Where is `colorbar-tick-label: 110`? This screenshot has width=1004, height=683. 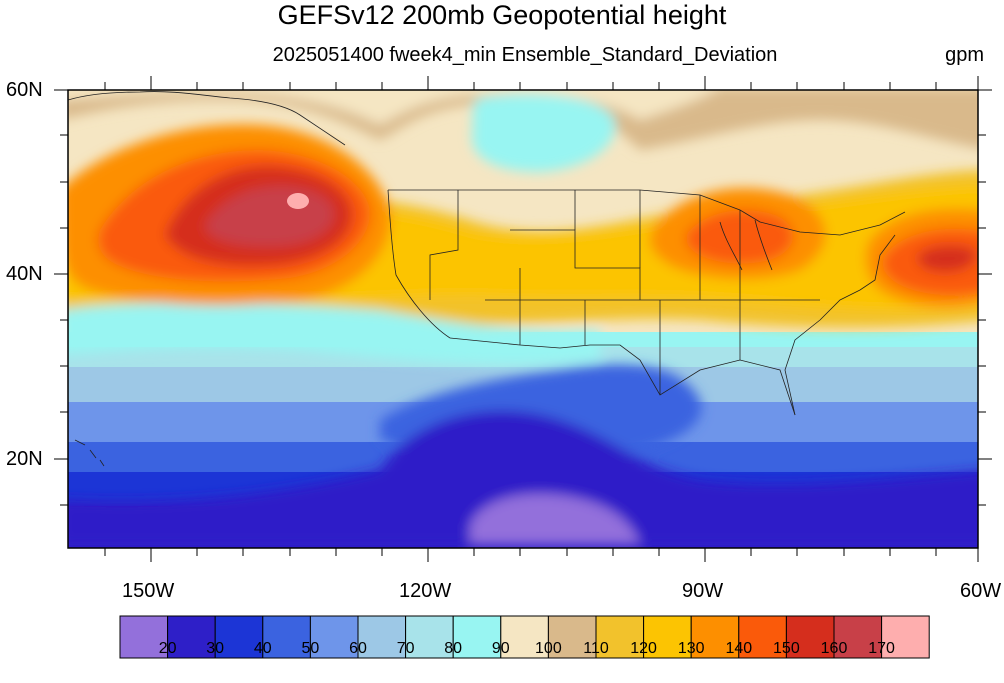
colorbar-tick-label: 110 is located at coordinates (596, 648).